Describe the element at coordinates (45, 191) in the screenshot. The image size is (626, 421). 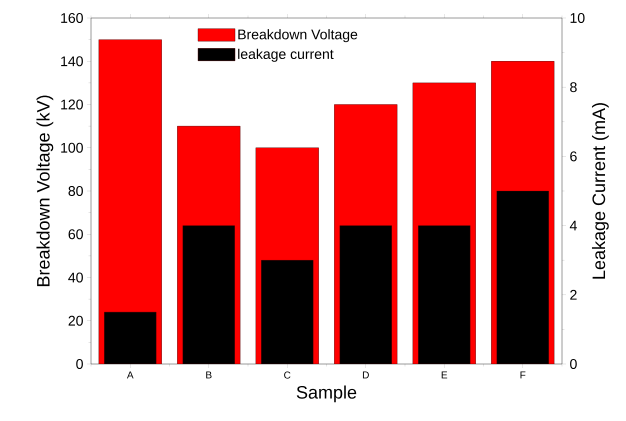
I see `y-axis-title: Breakdown Voltage (kV)` at that location.